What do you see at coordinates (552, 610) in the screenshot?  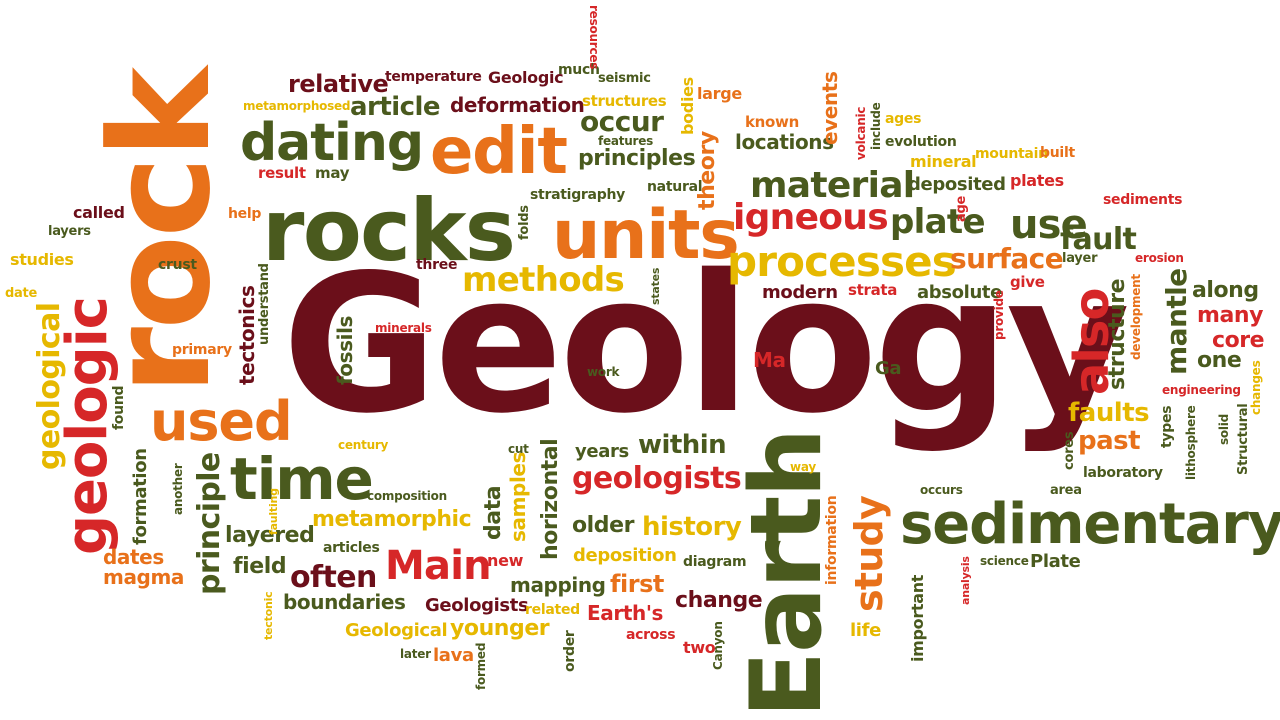 I see `cloud-word: related` at bounding box center [552, 610].